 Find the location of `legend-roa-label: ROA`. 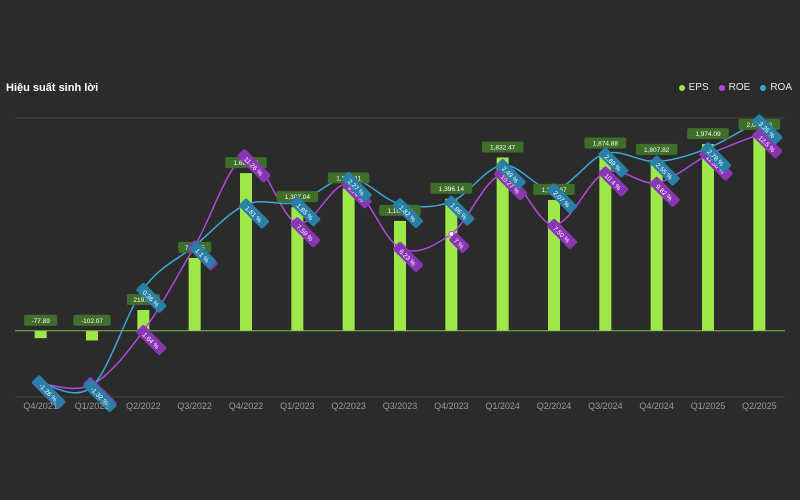

legend-roa-label: ROA is located at coordinates (781, 87).